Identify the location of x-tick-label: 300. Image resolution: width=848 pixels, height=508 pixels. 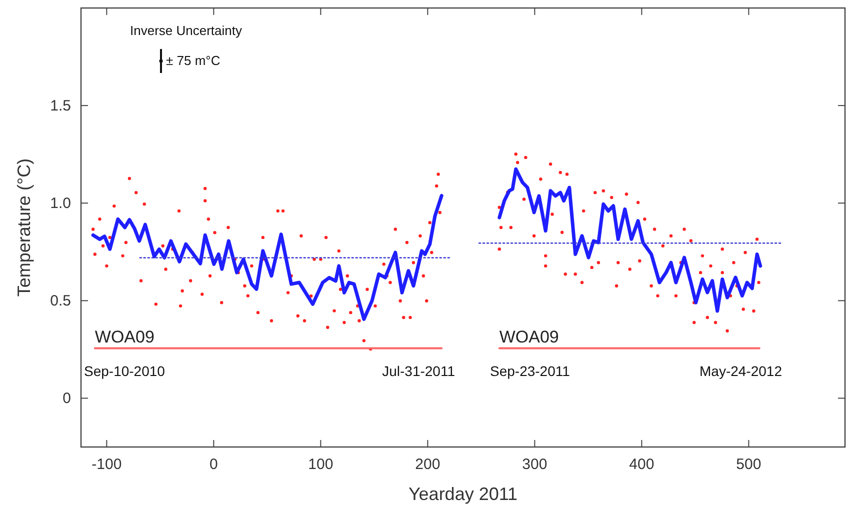
(535, 464).